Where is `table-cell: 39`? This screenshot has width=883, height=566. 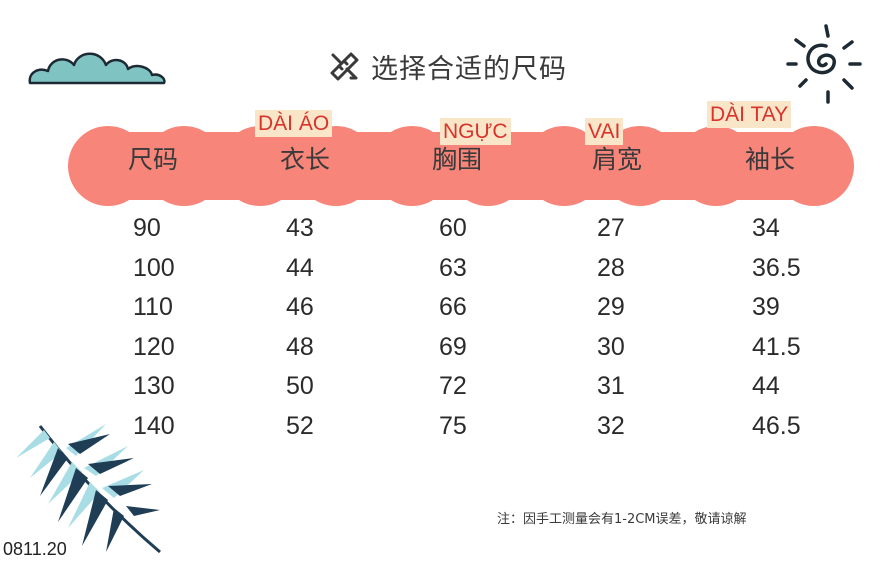 table-cell: 39 is located at coordinates (766, 307).